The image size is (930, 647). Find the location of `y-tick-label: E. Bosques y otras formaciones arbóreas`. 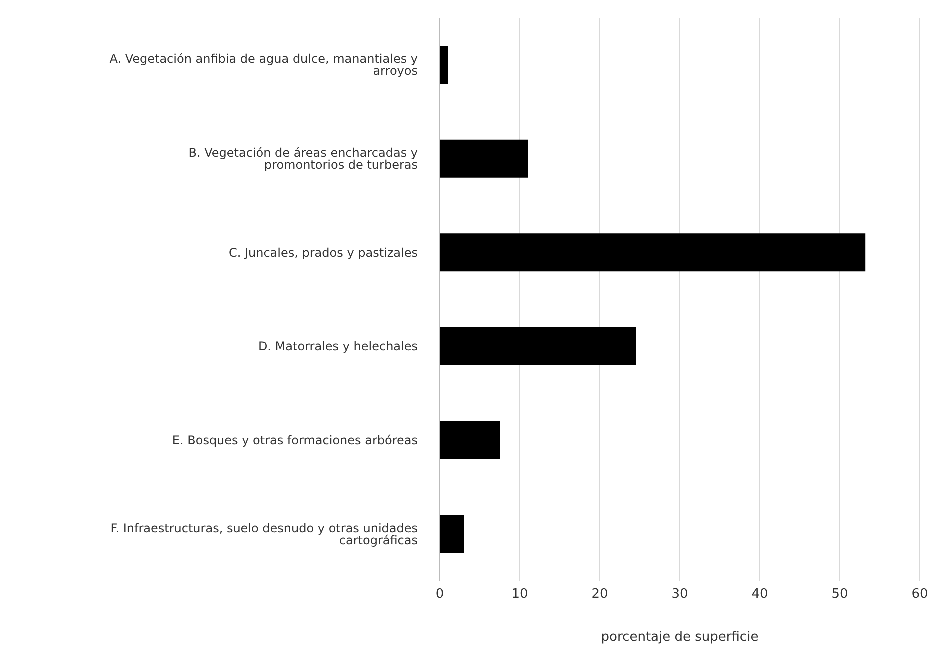

y-tick-label: E. Bosques y otras formaciones arbóreas is located at coordinates (295, 441).